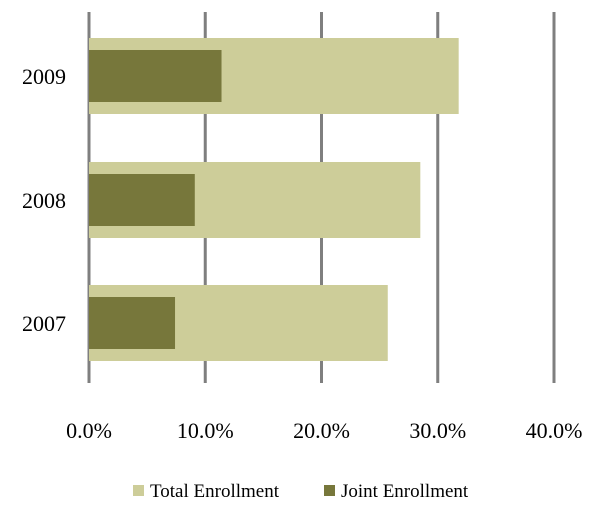  I want to click on legend-label-total-enrollment: Total Enrollment, so click(215, 491).